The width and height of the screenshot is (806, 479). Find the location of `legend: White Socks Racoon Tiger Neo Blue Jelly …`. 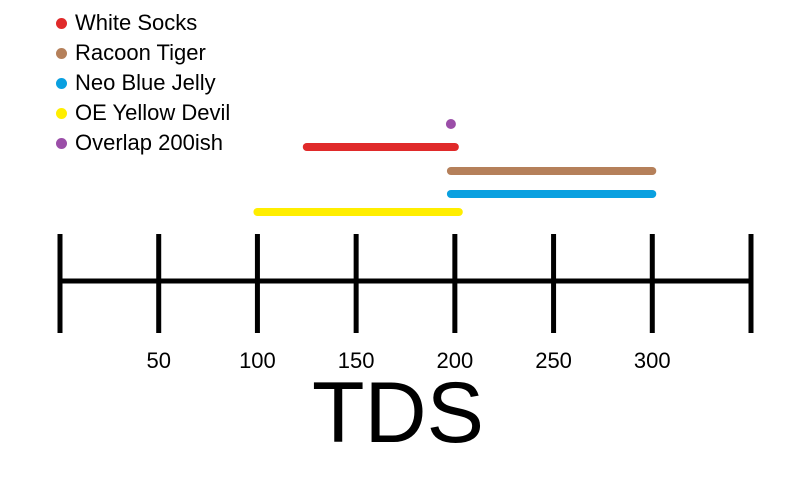

legend: White Socks Racoon Tiger Neo Blue Jelly … is located at coordinates (143, 83).